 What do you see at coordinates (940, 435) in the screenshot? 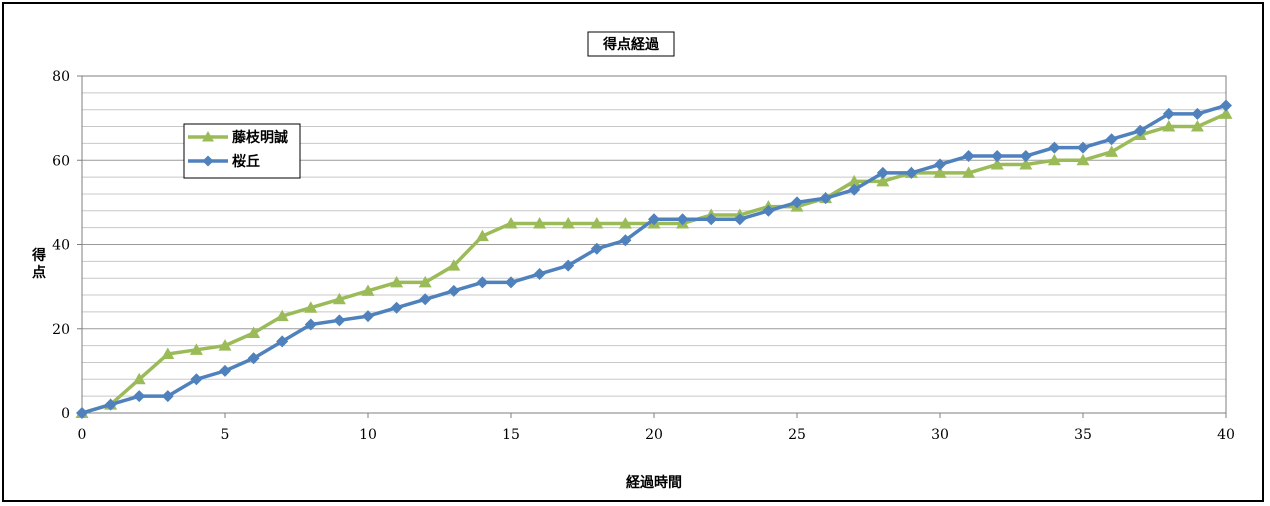
I see `x-tick-label: 30` at bounding box center [940, 435].